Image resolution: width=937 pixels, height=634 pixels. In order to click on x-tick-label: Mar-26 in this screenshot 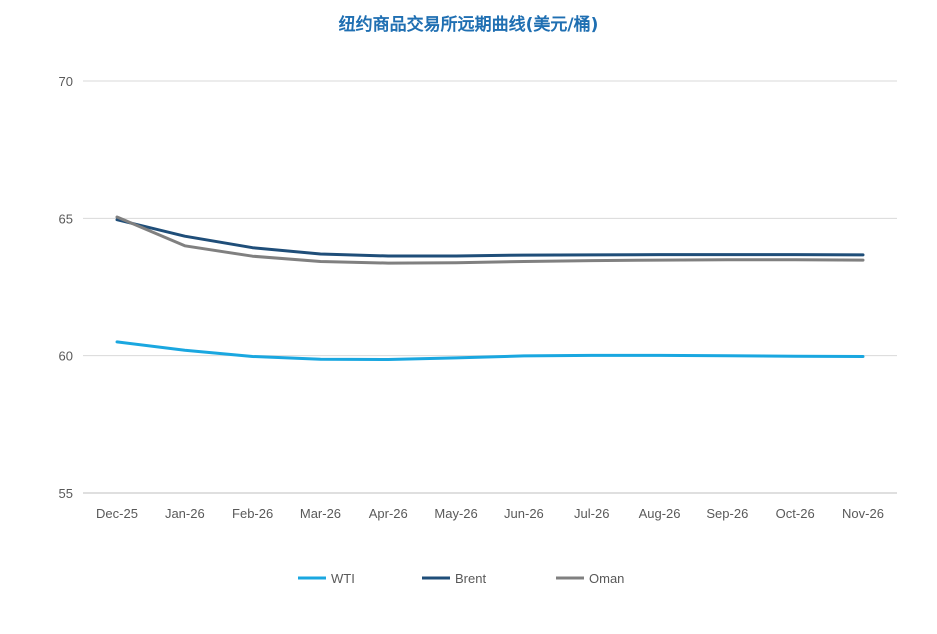, I will do `click(320, 513)`.